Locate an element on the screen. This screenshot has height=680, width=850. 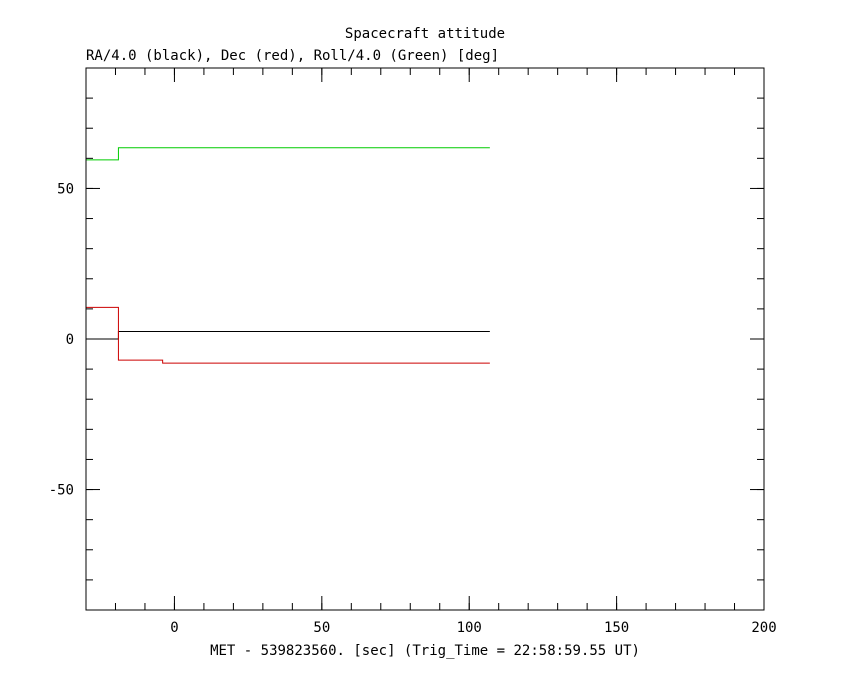
x-tick-label: 0 is located at coordinates (174, 628).